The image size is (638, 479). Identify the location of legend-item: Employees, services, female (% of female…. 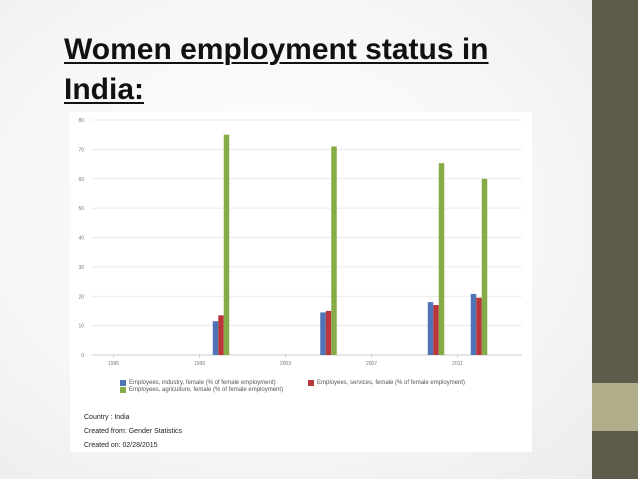
(386, 383).